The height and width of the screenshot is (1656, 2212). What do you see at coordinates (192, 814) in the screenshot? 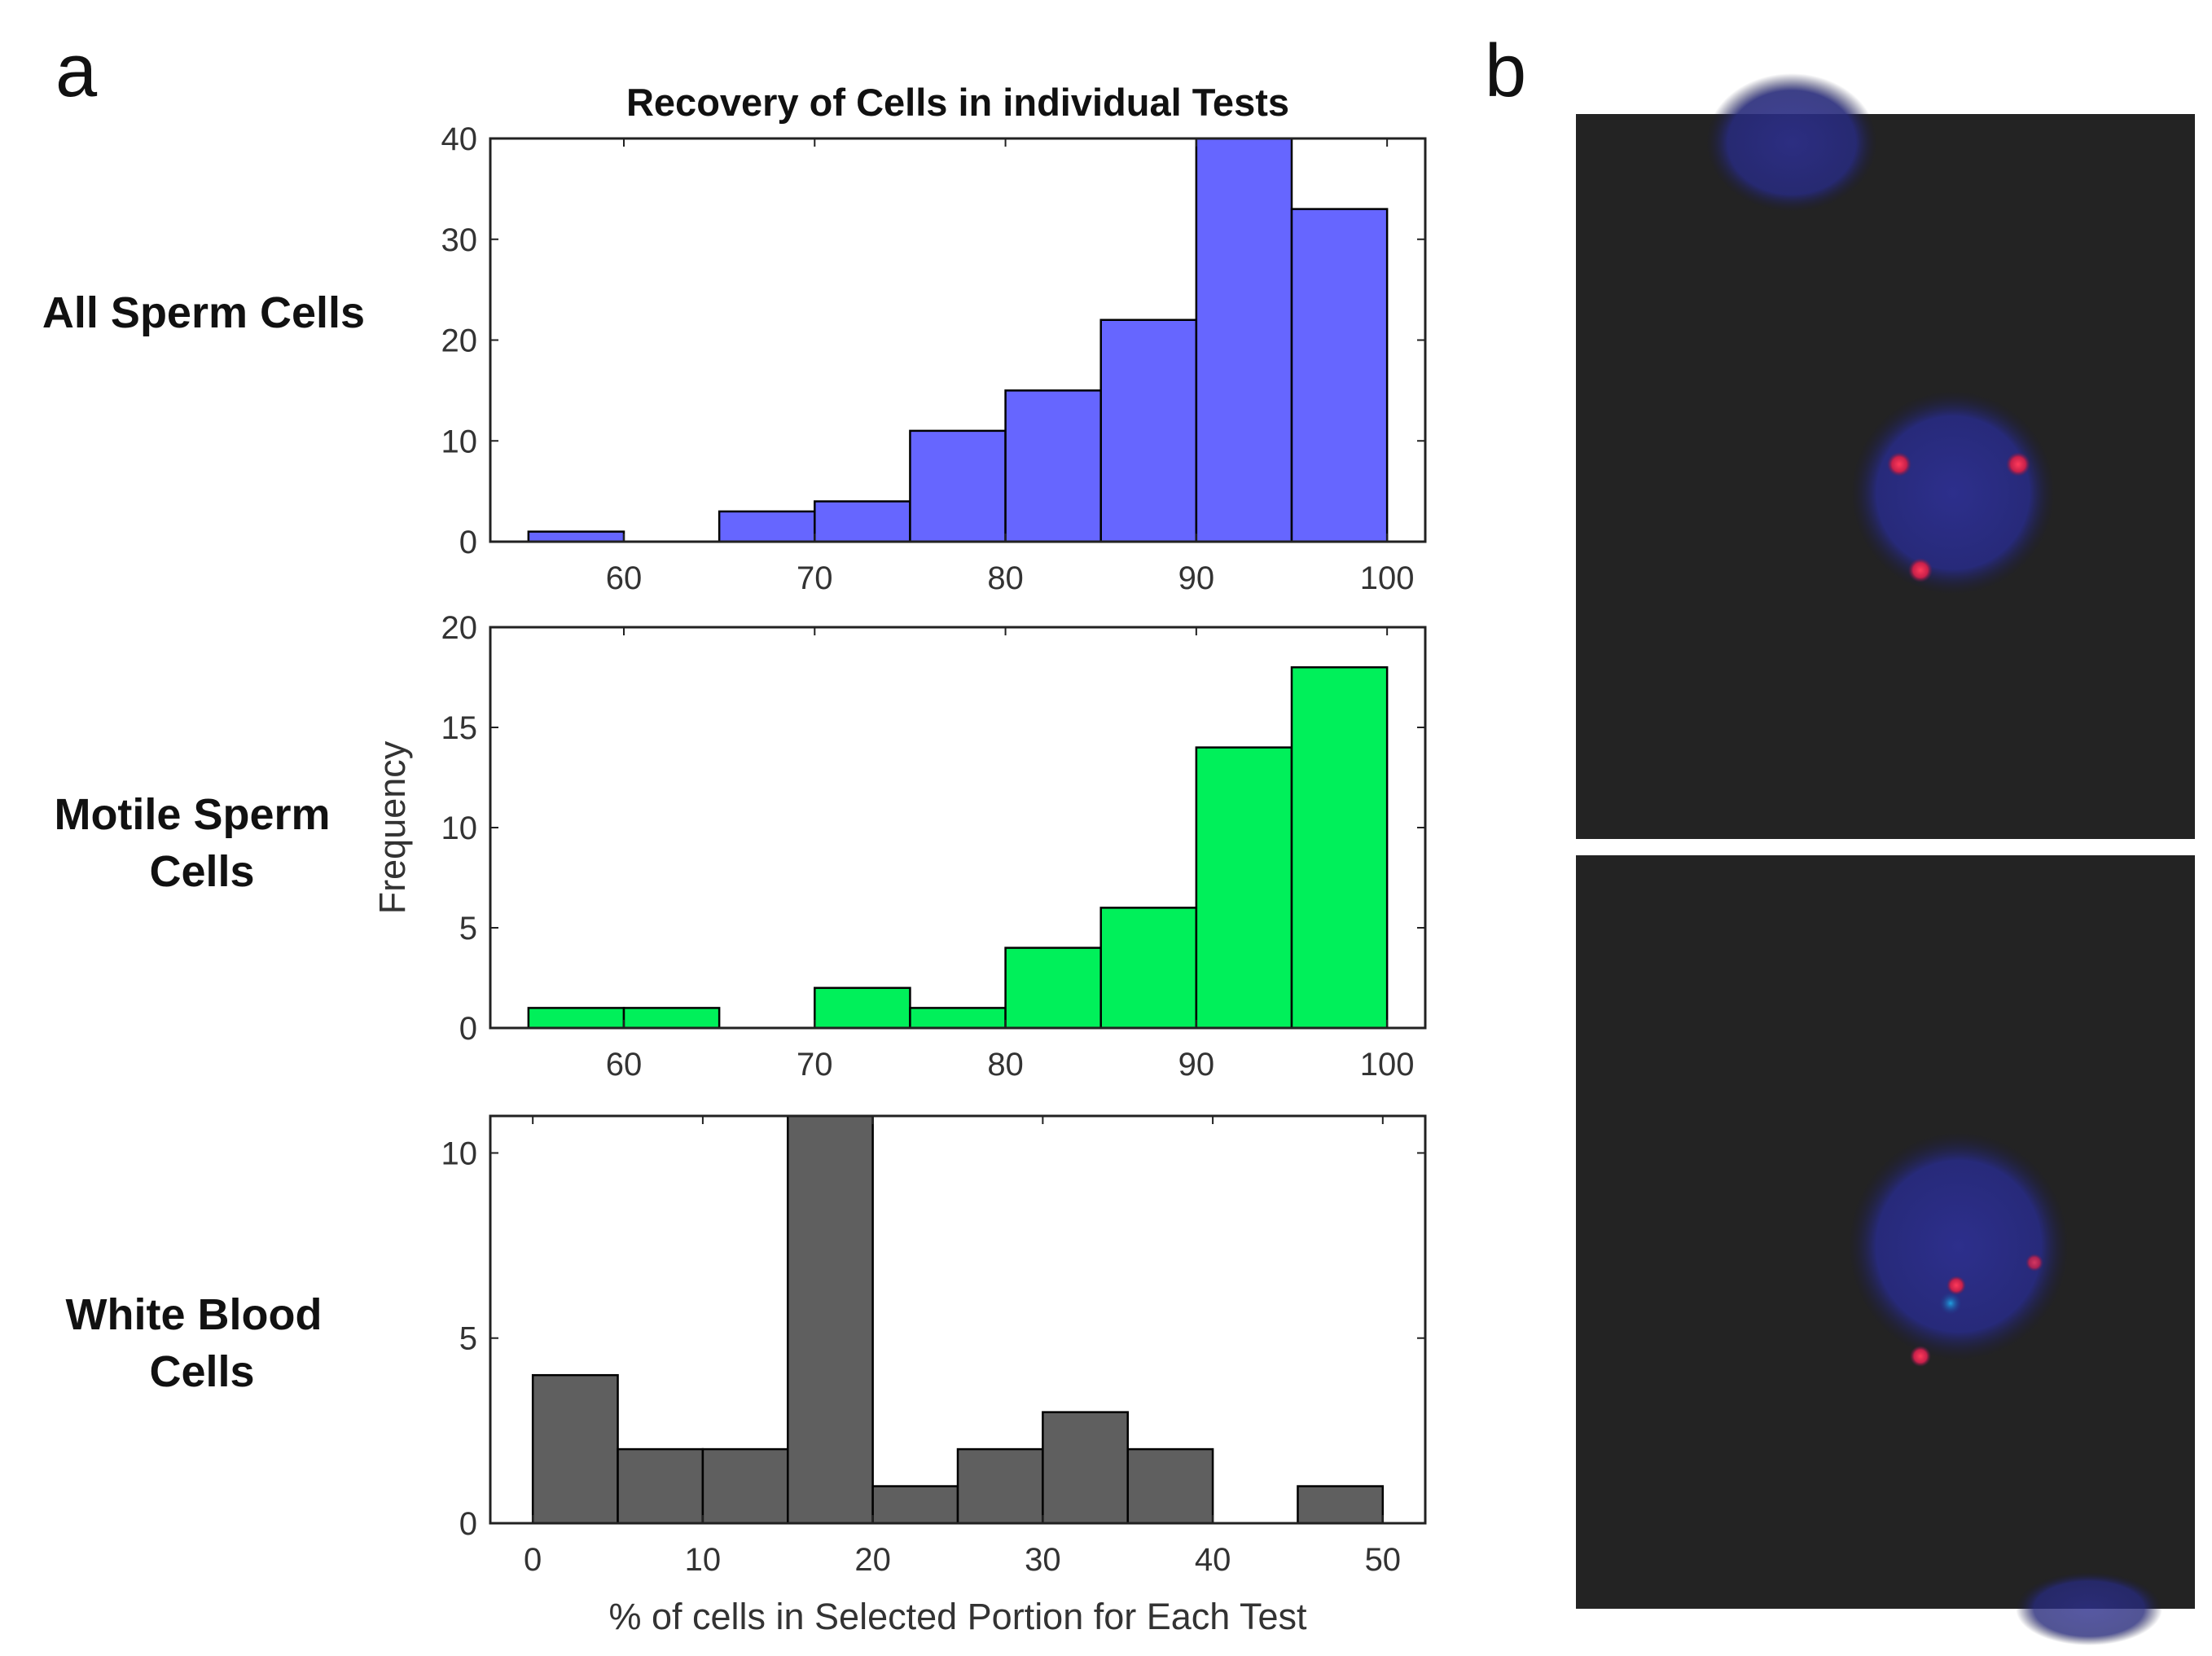
I see `row-label-motile-line1: Motile Sperm` at bounding box center [192, 814].